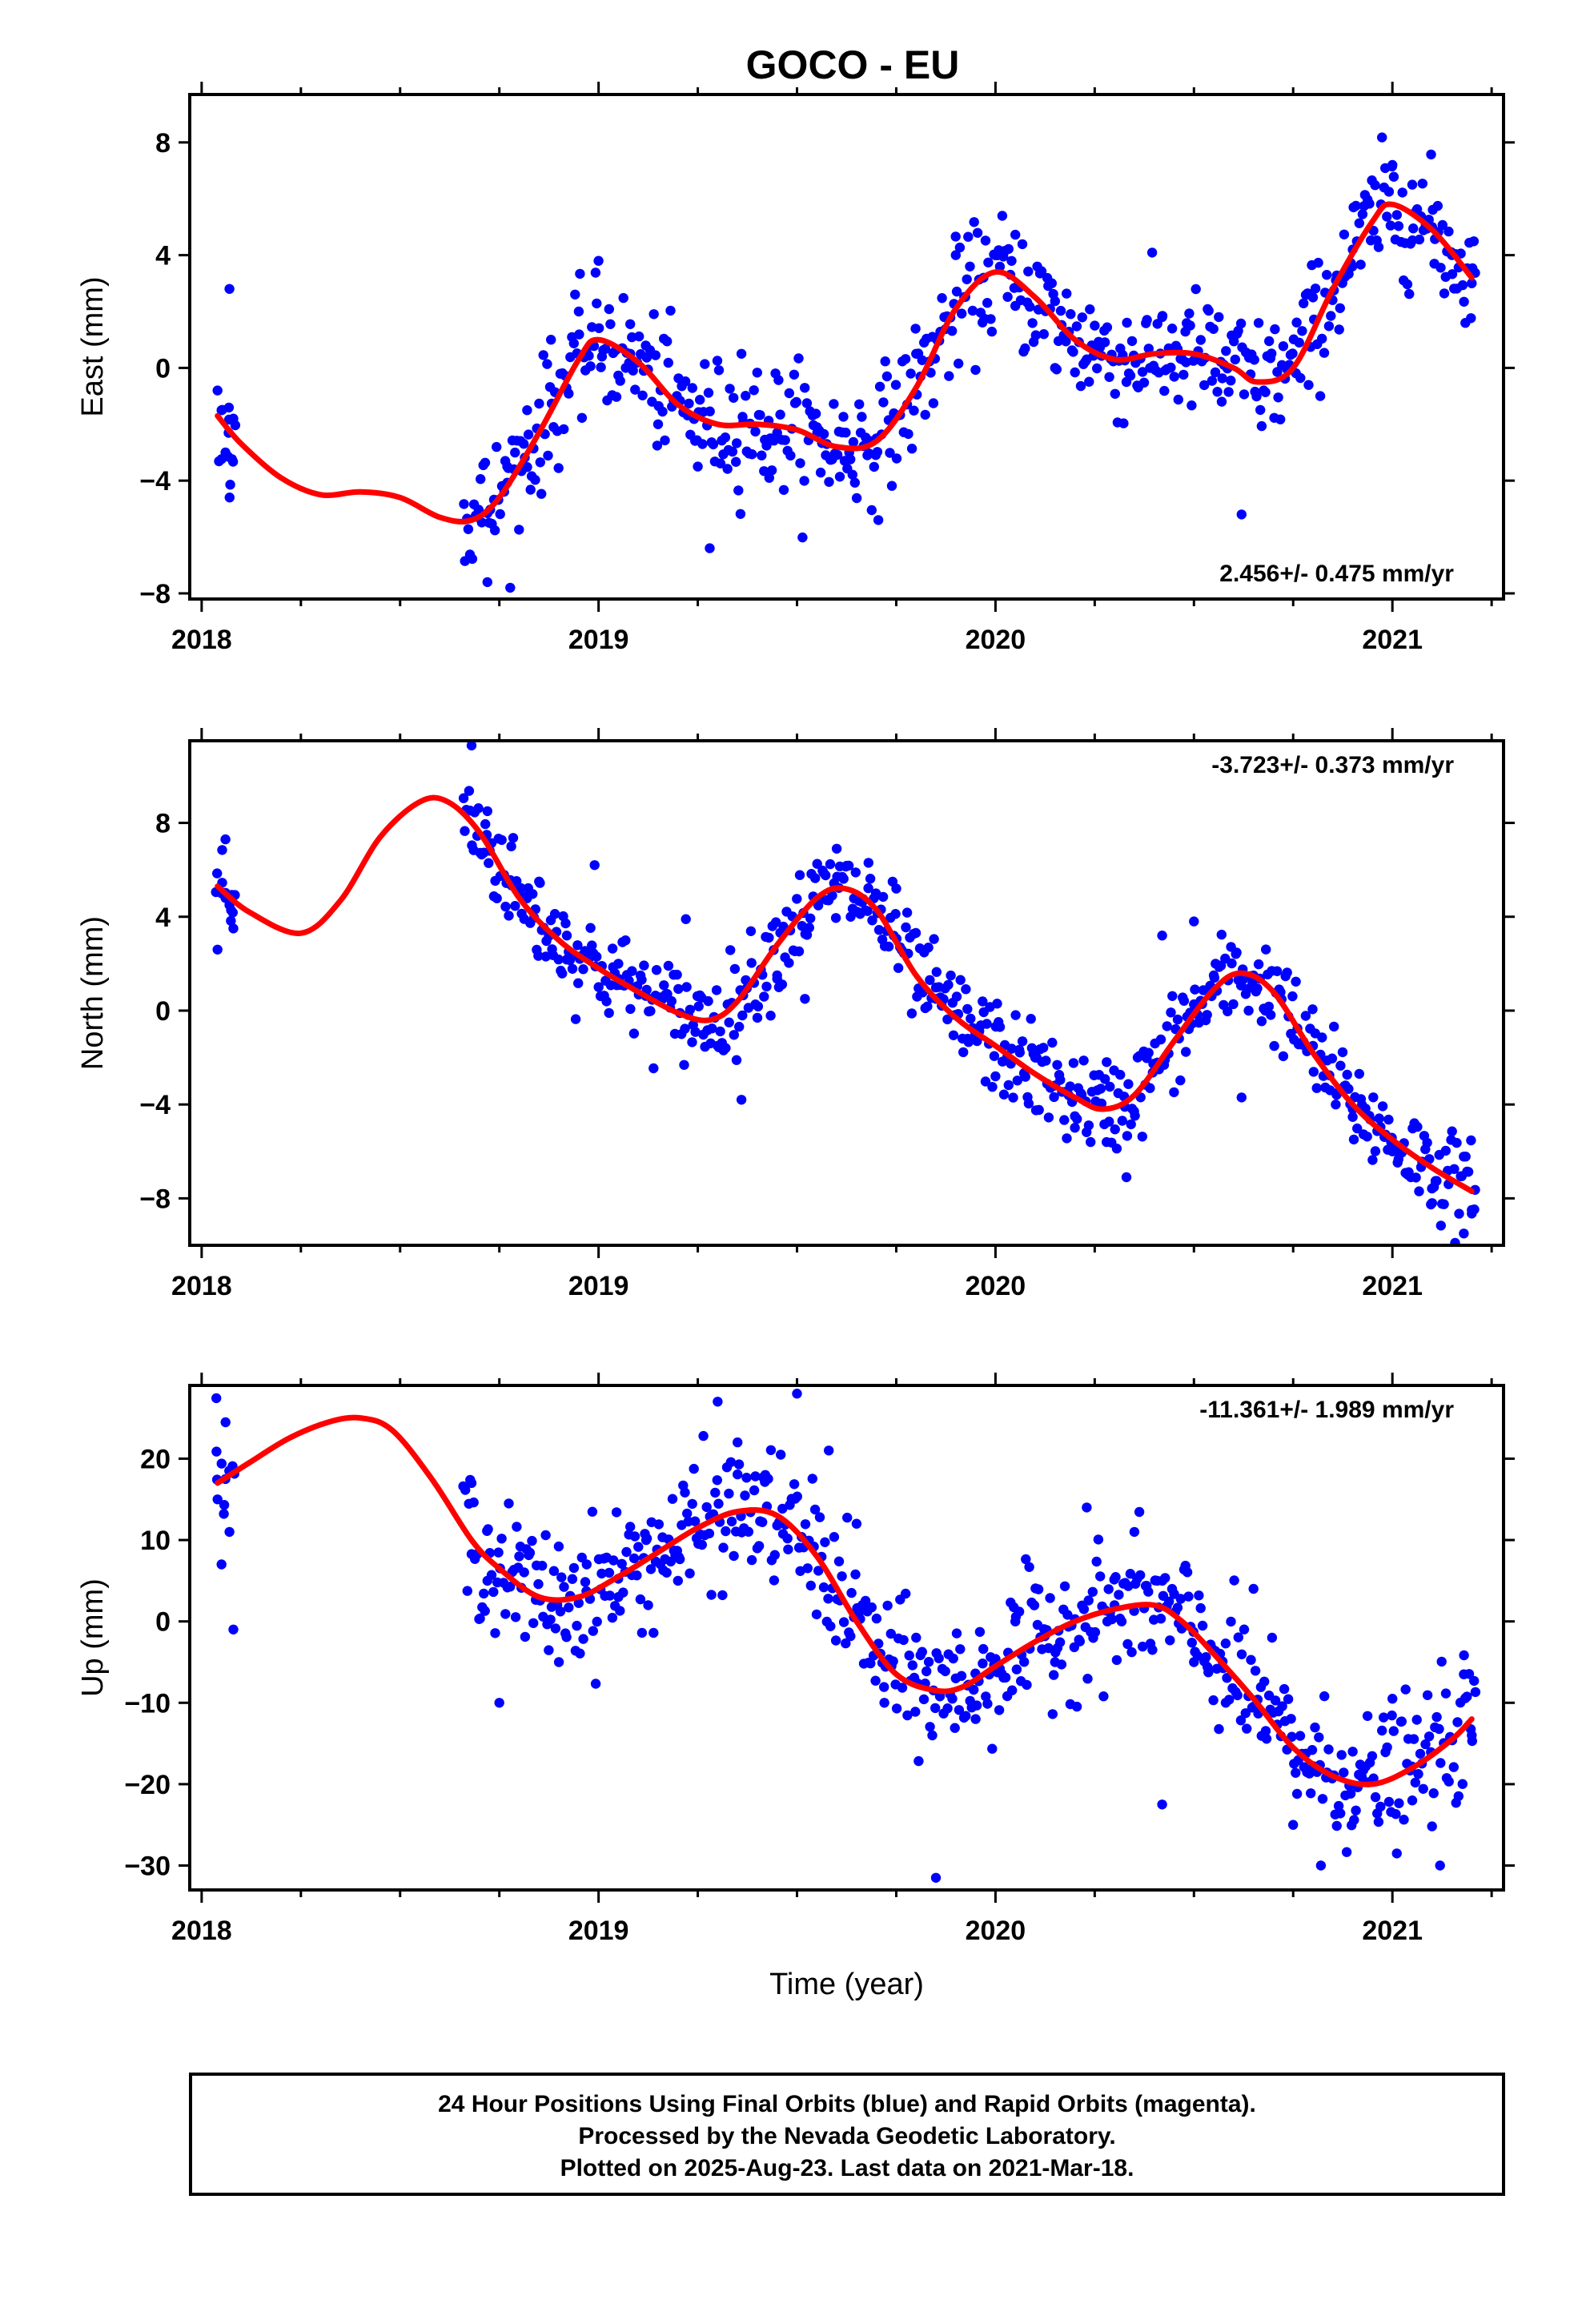 This screenshot has width=1582, height=2324. I want to click on up-xlabel: Time (year), so click(847, 1984).